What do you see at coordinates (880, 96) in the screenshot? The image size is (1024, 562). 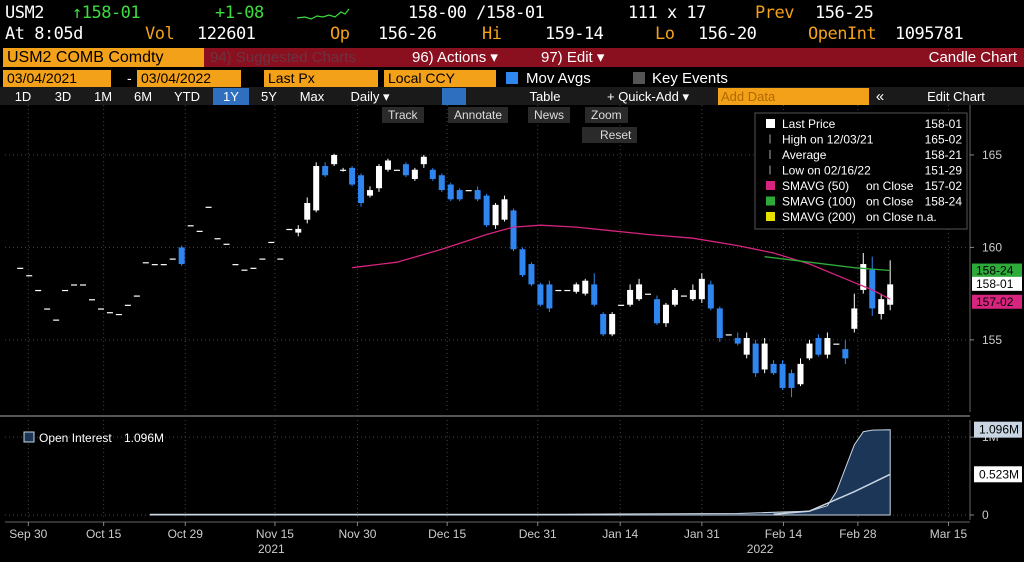 I see `collapse: «` at bounding box center [880, 96].